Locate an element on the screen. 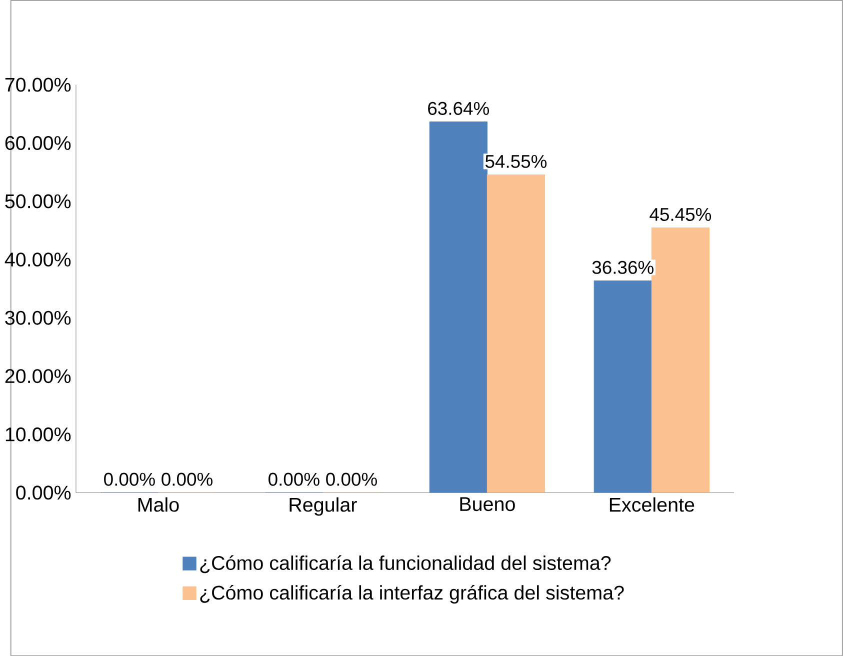 This screenshot has height=656, width=843. y-tick-label: 10.00% is located at coordinates (38, 434).